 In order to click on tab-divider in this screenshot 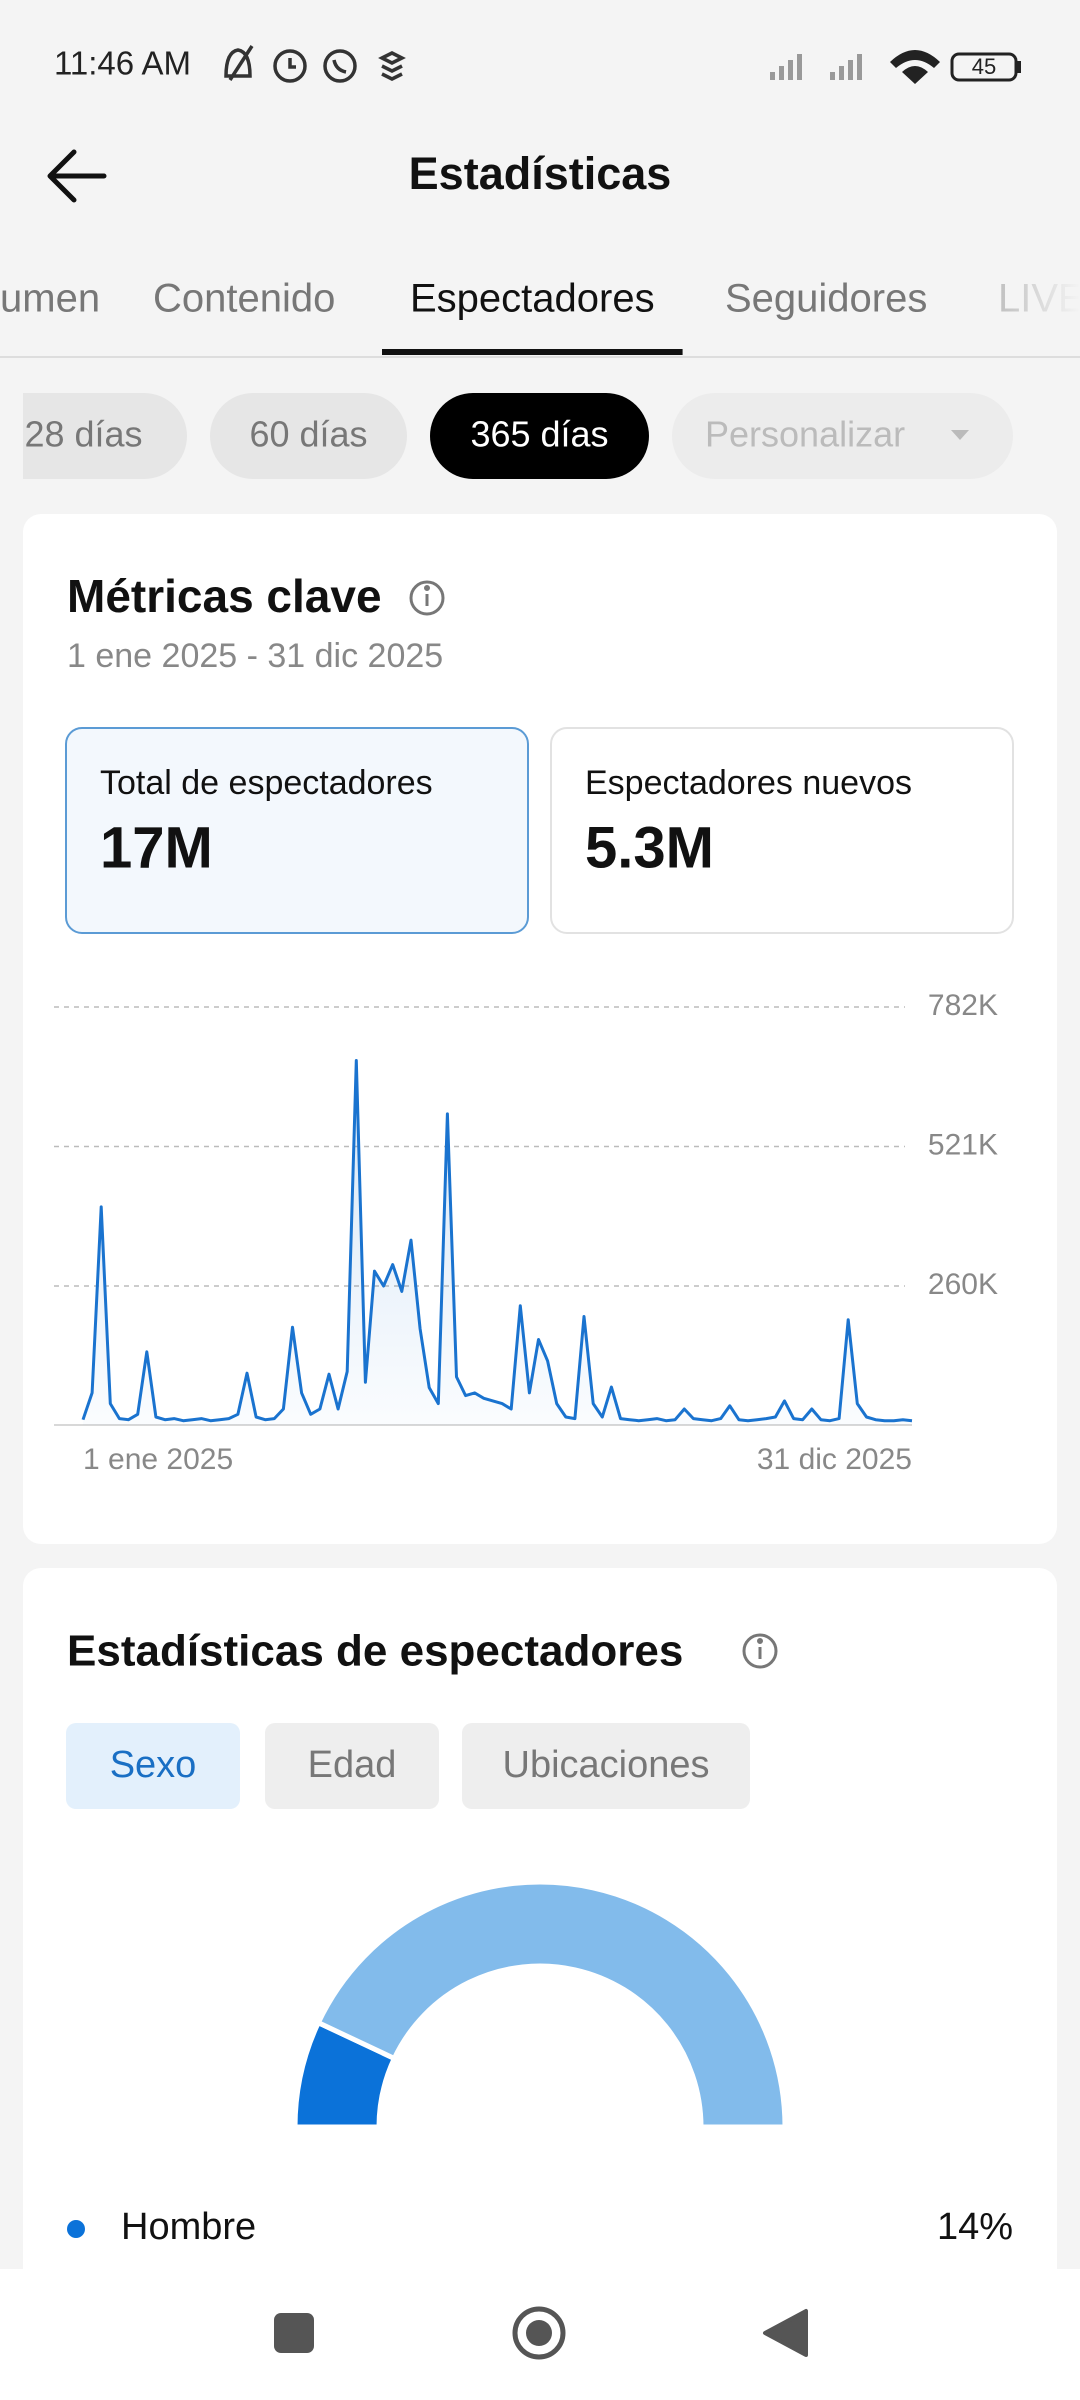, I will do `click(540, 357)`.